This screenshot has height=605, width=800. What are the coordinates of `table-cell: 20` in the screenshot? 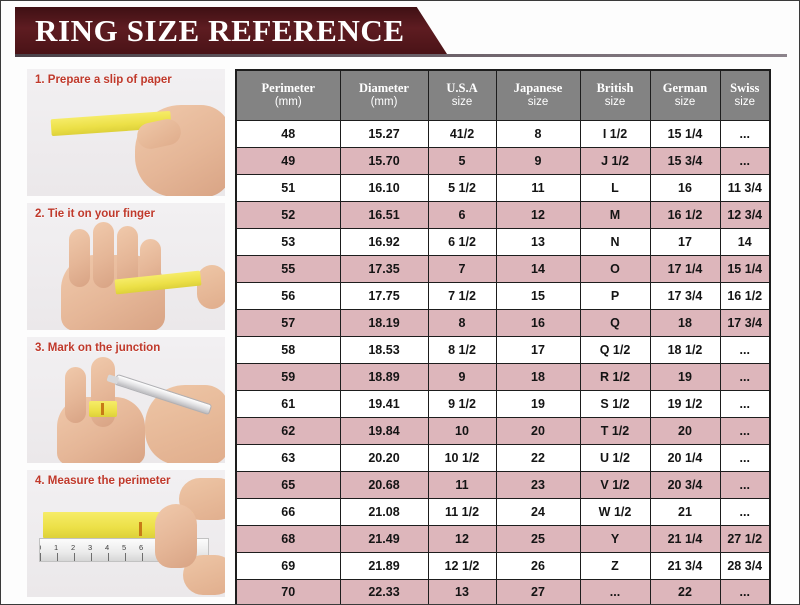 It's located at (538, 430).